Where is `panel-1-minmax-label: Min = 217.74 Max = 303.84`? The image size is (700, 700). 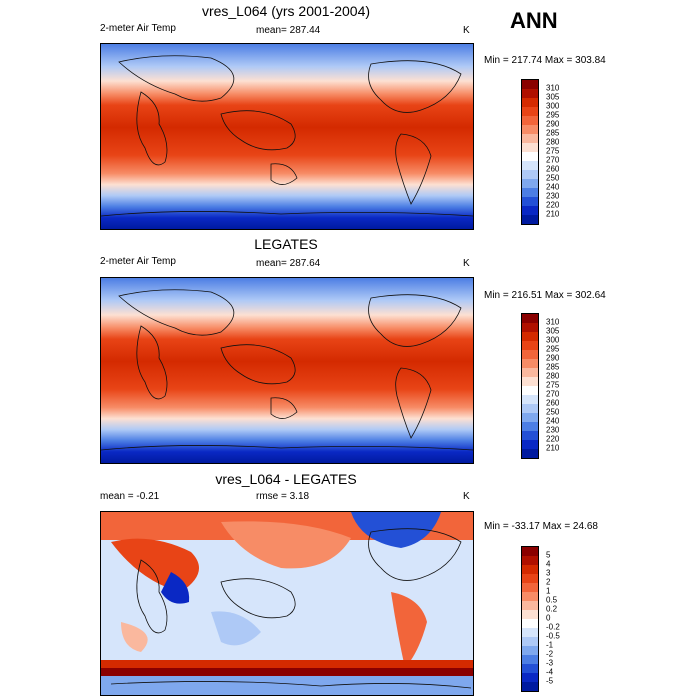
panel-1-minmax-label: Min = 217.74 Max = 303.84 is located at coordinates (545, 60).